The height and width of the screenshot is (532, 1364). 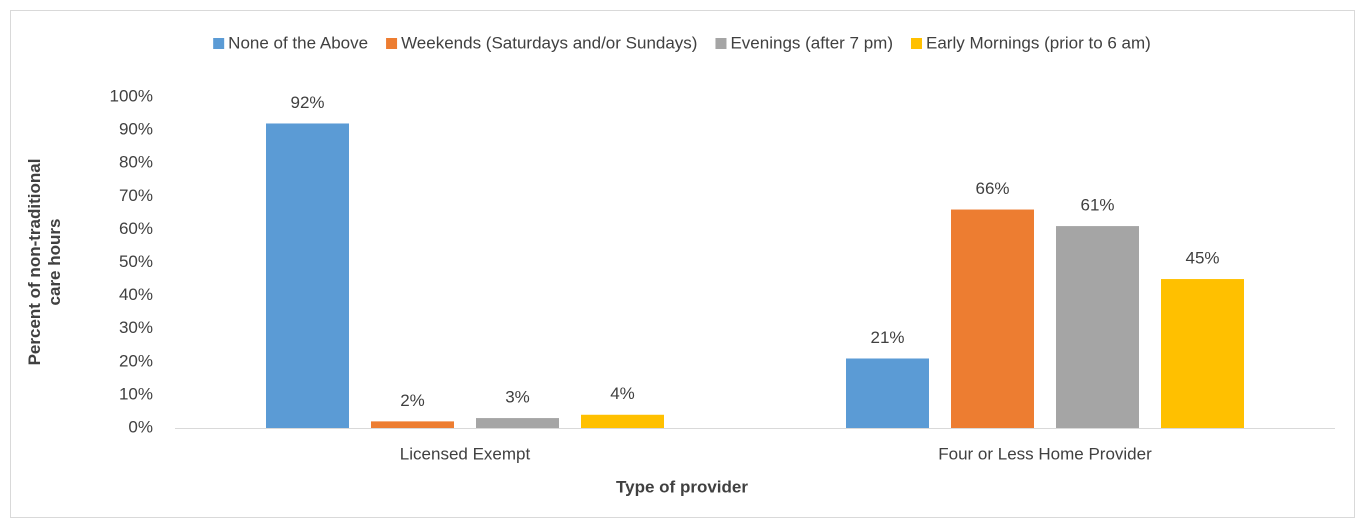 What do you see at coordinates (992, 188) in the screenshot?
I see `data-label: 66%` at bounding box center [992, 188].